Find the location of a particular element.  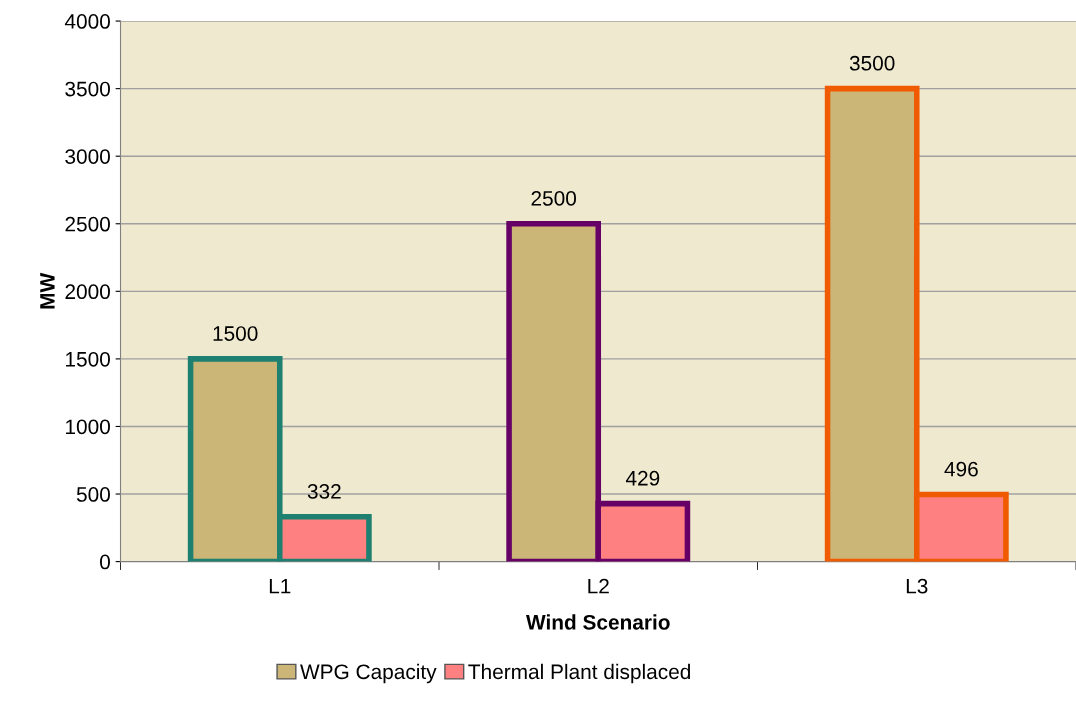

data-label: 3500 is located at coordinates (872, 63).